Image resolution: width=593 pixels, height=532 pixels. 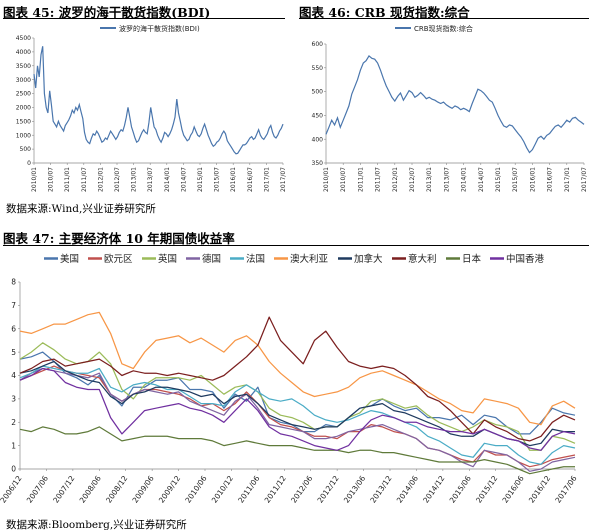 What do you see at coordinates (328, 489) in the screenshot?
I see `bonds-x-tick-label: 2012/12` at bounding box center [328, 489].